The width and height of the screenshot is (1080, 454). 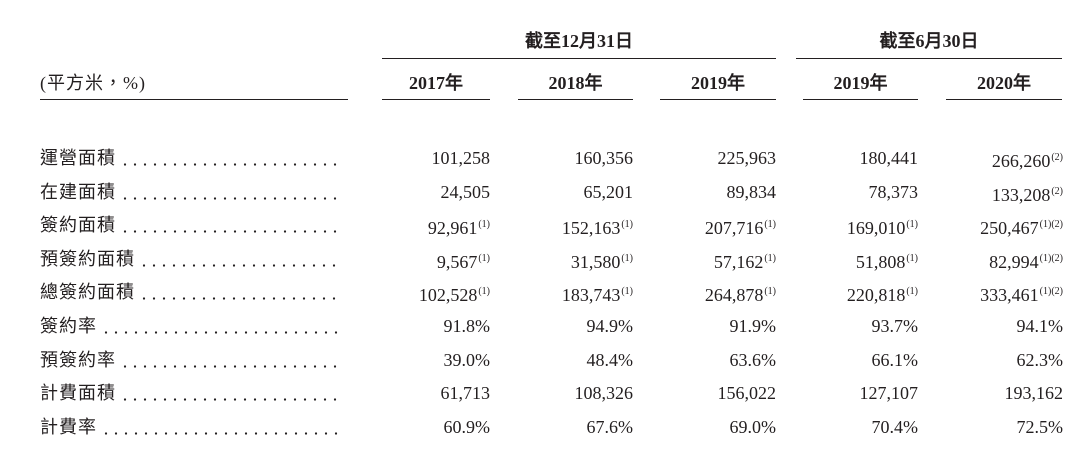 What do you see at coordinates (591, 228) in the screenshot?
I see `cell-value: 152,163` at bounding box center [591, 228].